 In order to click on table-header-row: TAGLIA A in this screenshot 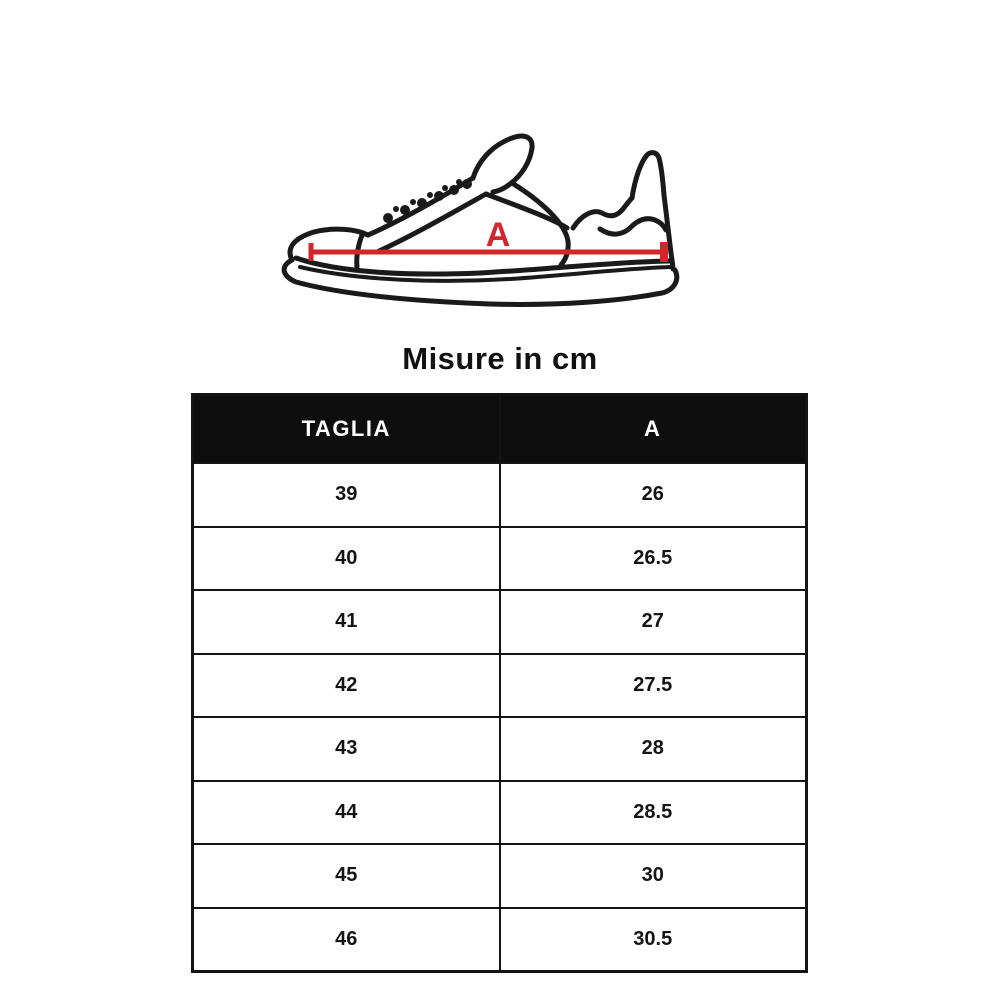, I will do `click(499, 428)`.